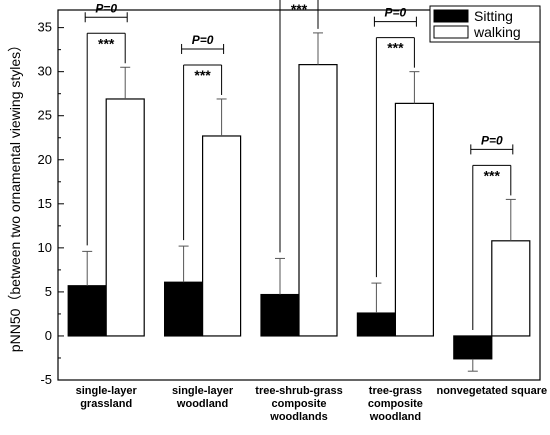 Image resolution: width=550 pixels, height=435 pixels. I want to click on y-tick-label: 10, so click(45, 247).